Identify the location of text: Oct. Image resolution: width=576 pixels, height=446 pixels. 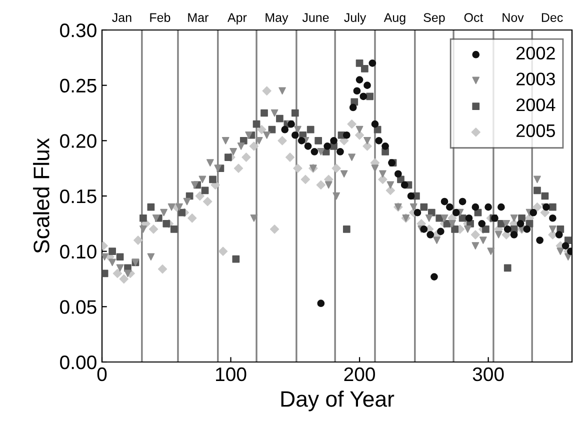
(474, 17).